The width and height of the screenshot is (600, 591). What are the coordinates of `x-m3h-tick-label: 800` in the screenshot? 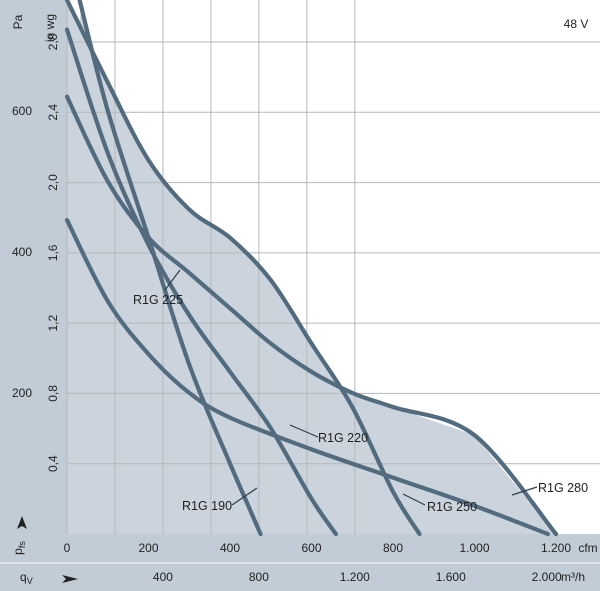 It's located at (259, 577).